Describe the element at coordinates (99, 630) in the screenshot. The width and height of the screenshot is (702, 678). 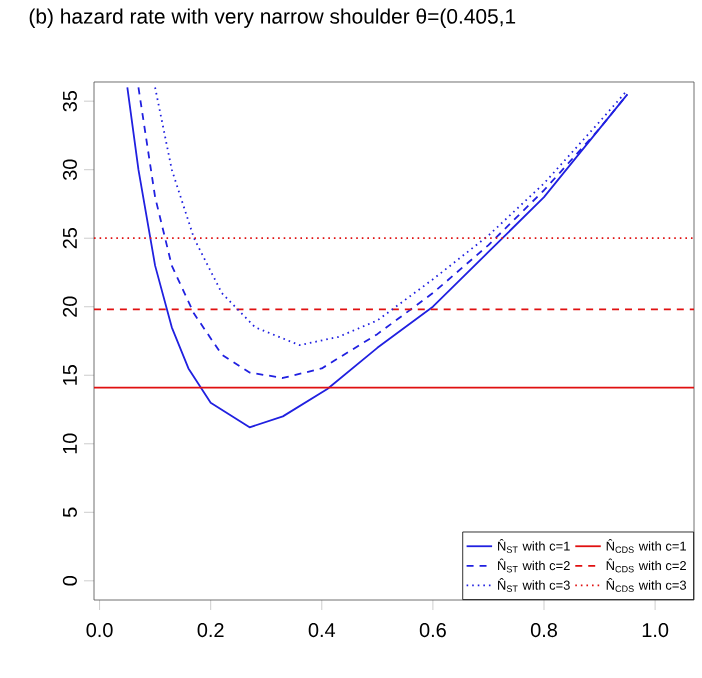
I see `x-tick-label: 0.0` at that location.